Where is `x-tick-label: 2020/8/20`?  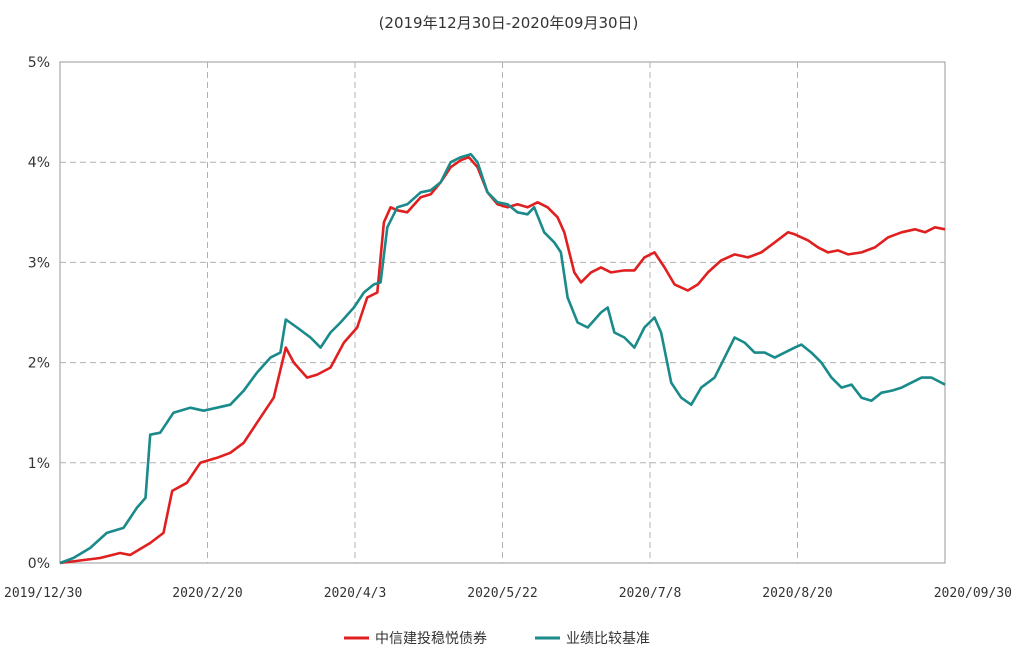 x-tick-label: 2020/8/20 is located at coordinates (797, 593).